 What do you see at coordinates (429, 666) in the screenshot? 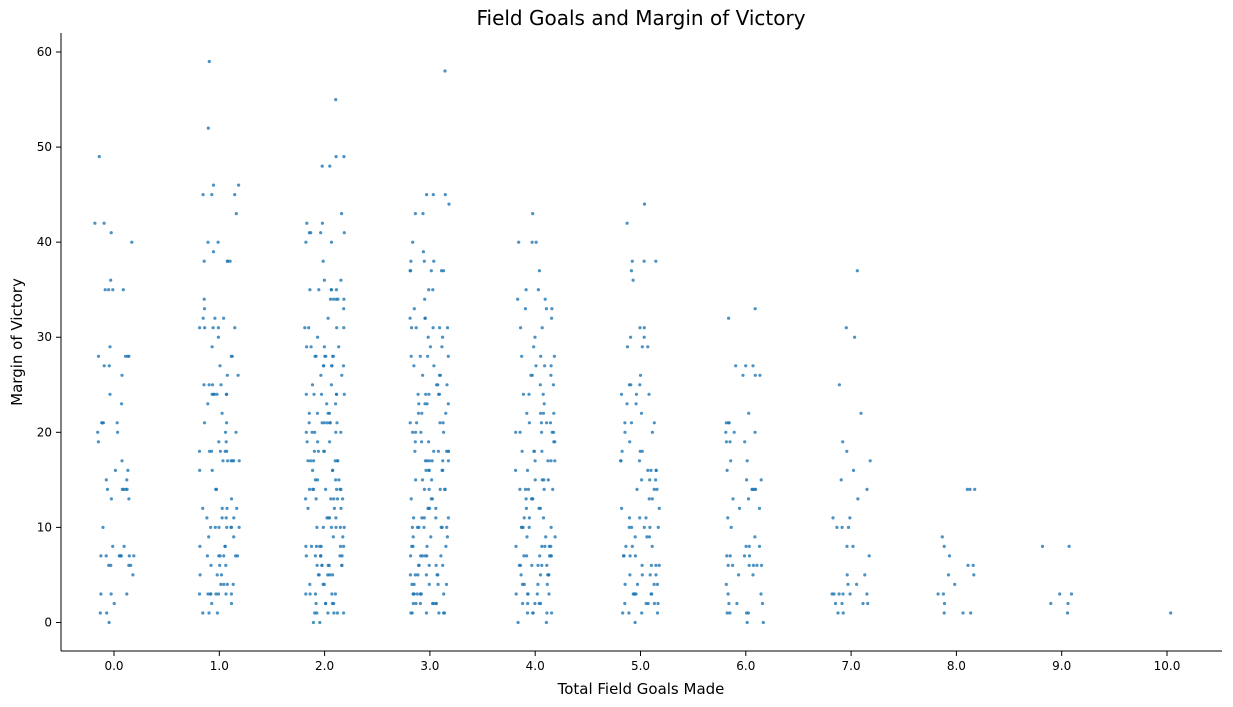
I see `x-tick-label: 3.0` at bounding box center [429, 666].